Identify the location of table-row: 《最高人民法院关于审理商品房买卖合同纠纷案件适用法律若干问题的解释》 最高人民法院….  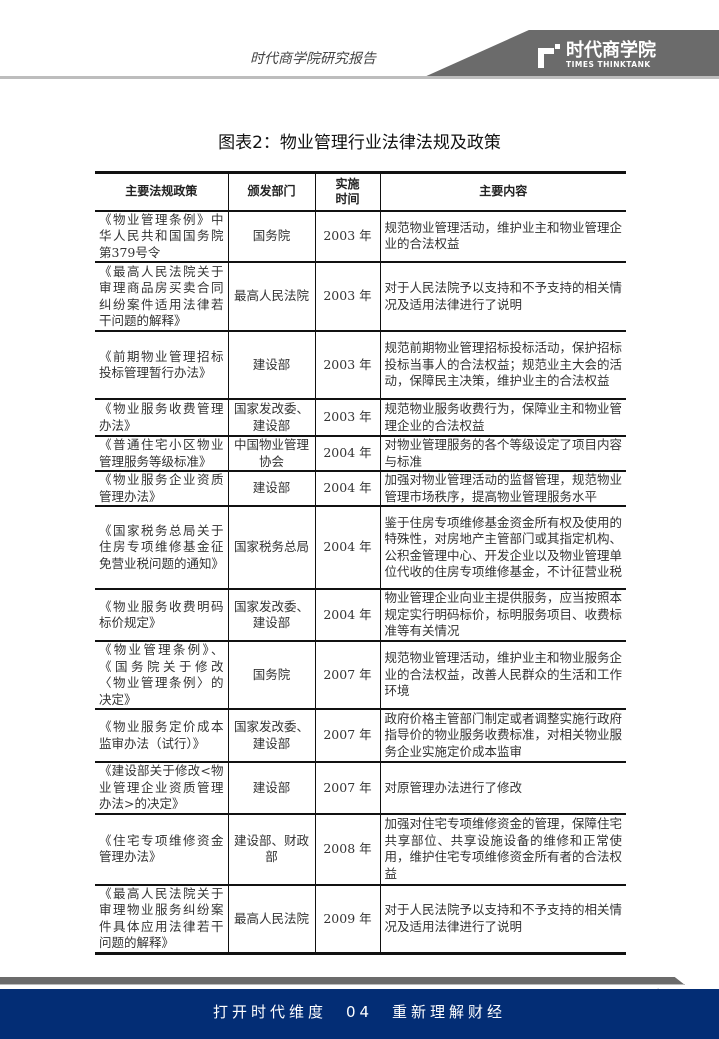
(360, 297).